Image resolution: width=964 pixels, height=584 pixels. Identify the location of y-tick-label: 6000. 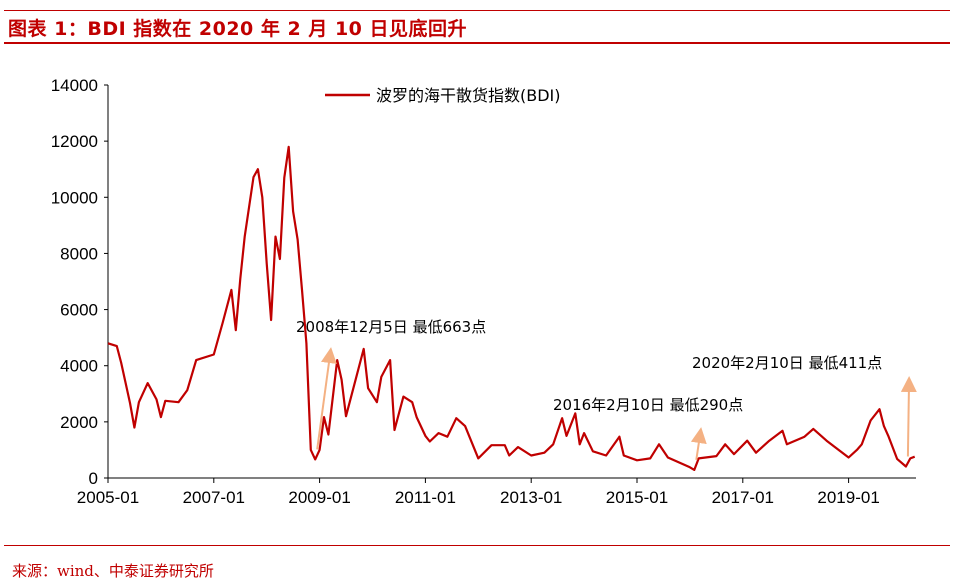
(79, 310).